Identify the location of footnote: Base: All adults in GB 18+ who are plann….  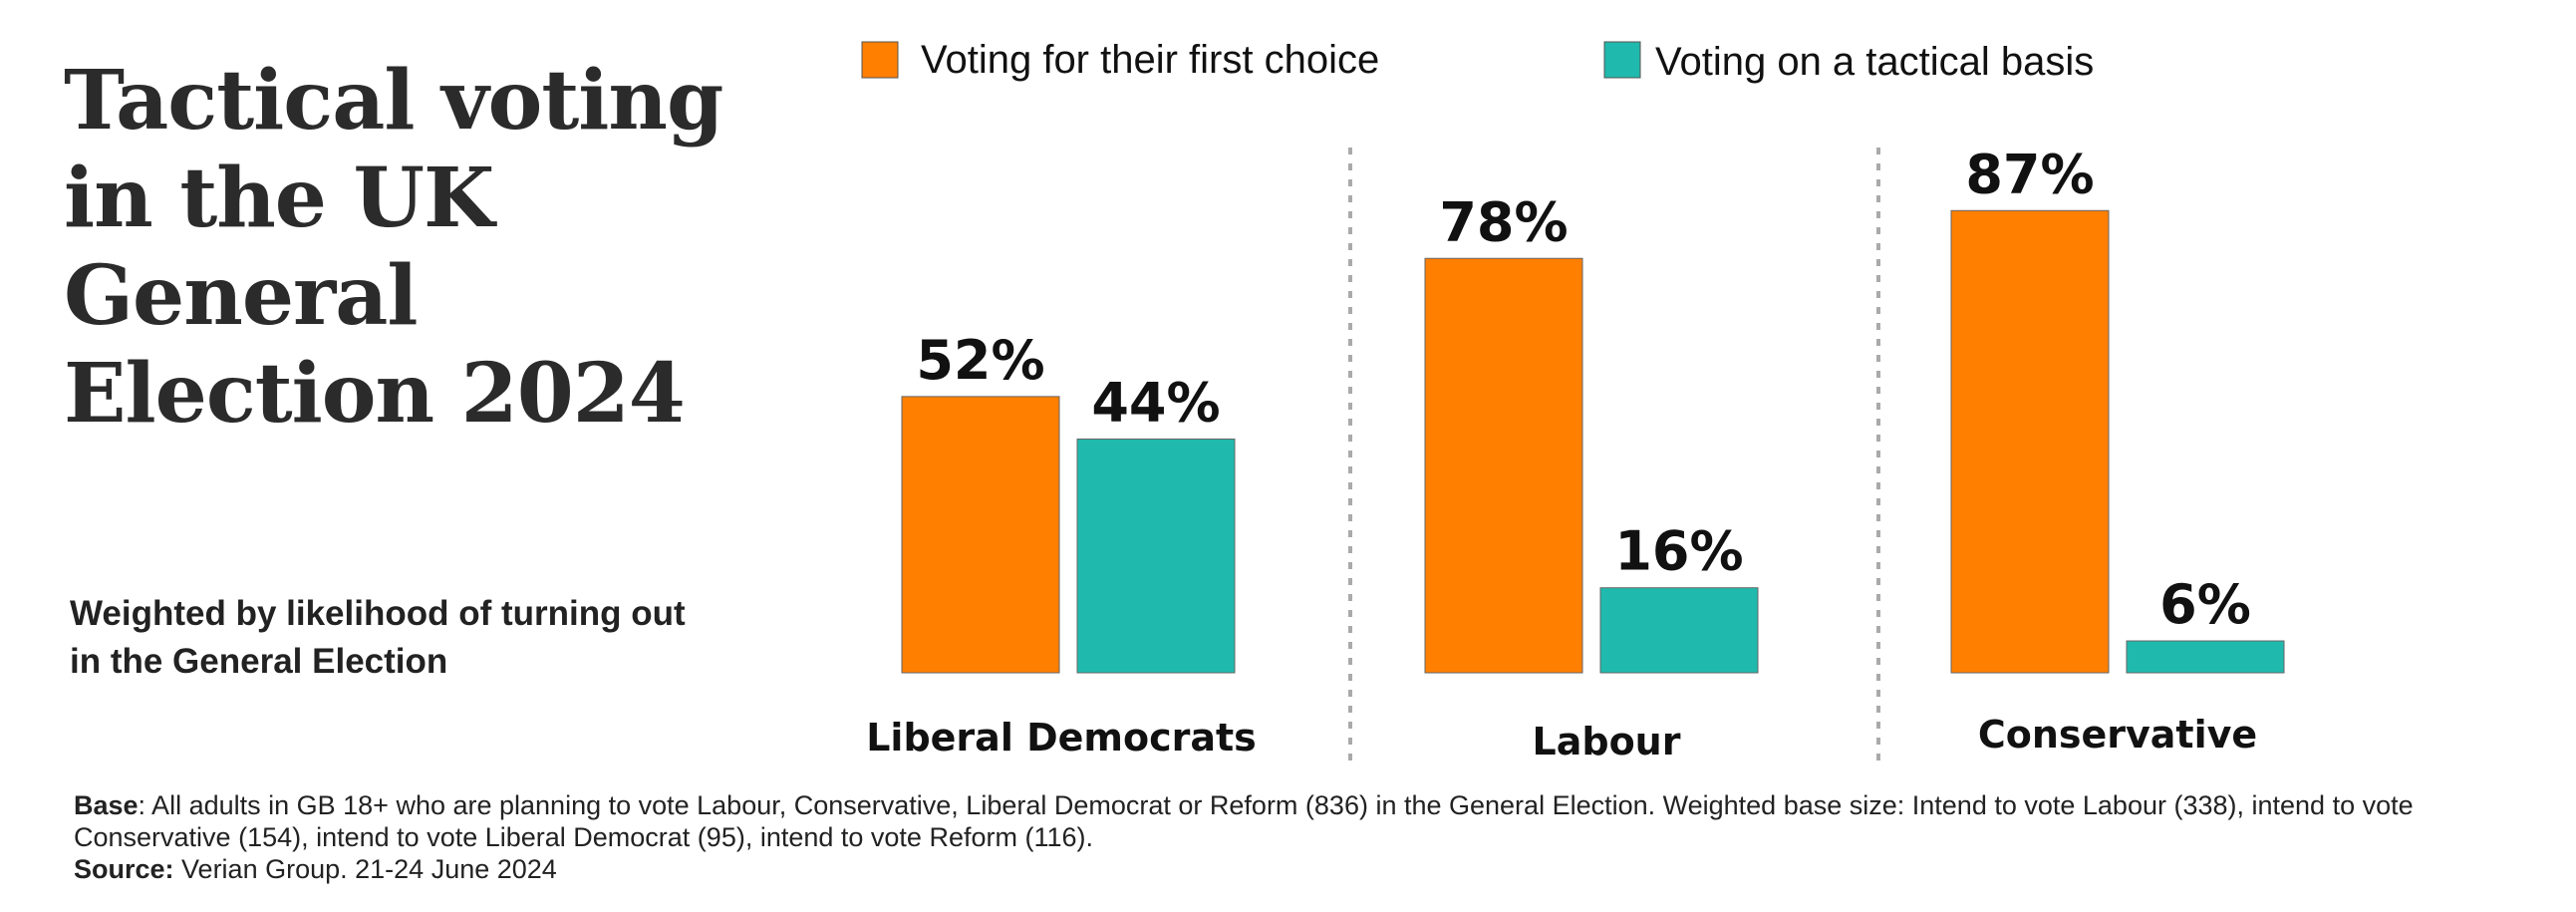
(1289, 837).